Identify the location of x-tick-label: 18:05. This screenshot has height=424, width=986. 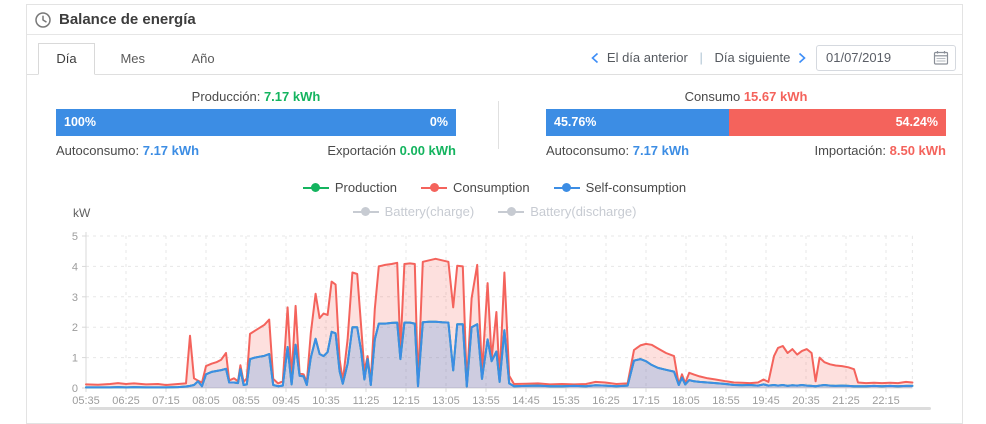
(686, 401).